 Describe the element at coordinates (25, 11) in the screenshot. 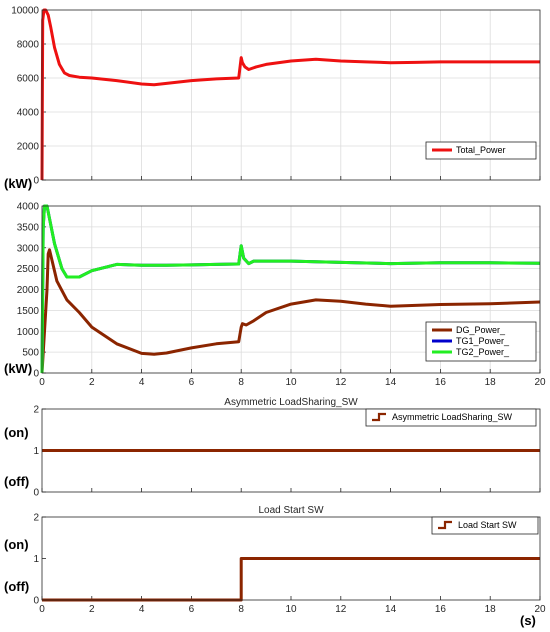

I see `y-tick-label: 10000` at that location.